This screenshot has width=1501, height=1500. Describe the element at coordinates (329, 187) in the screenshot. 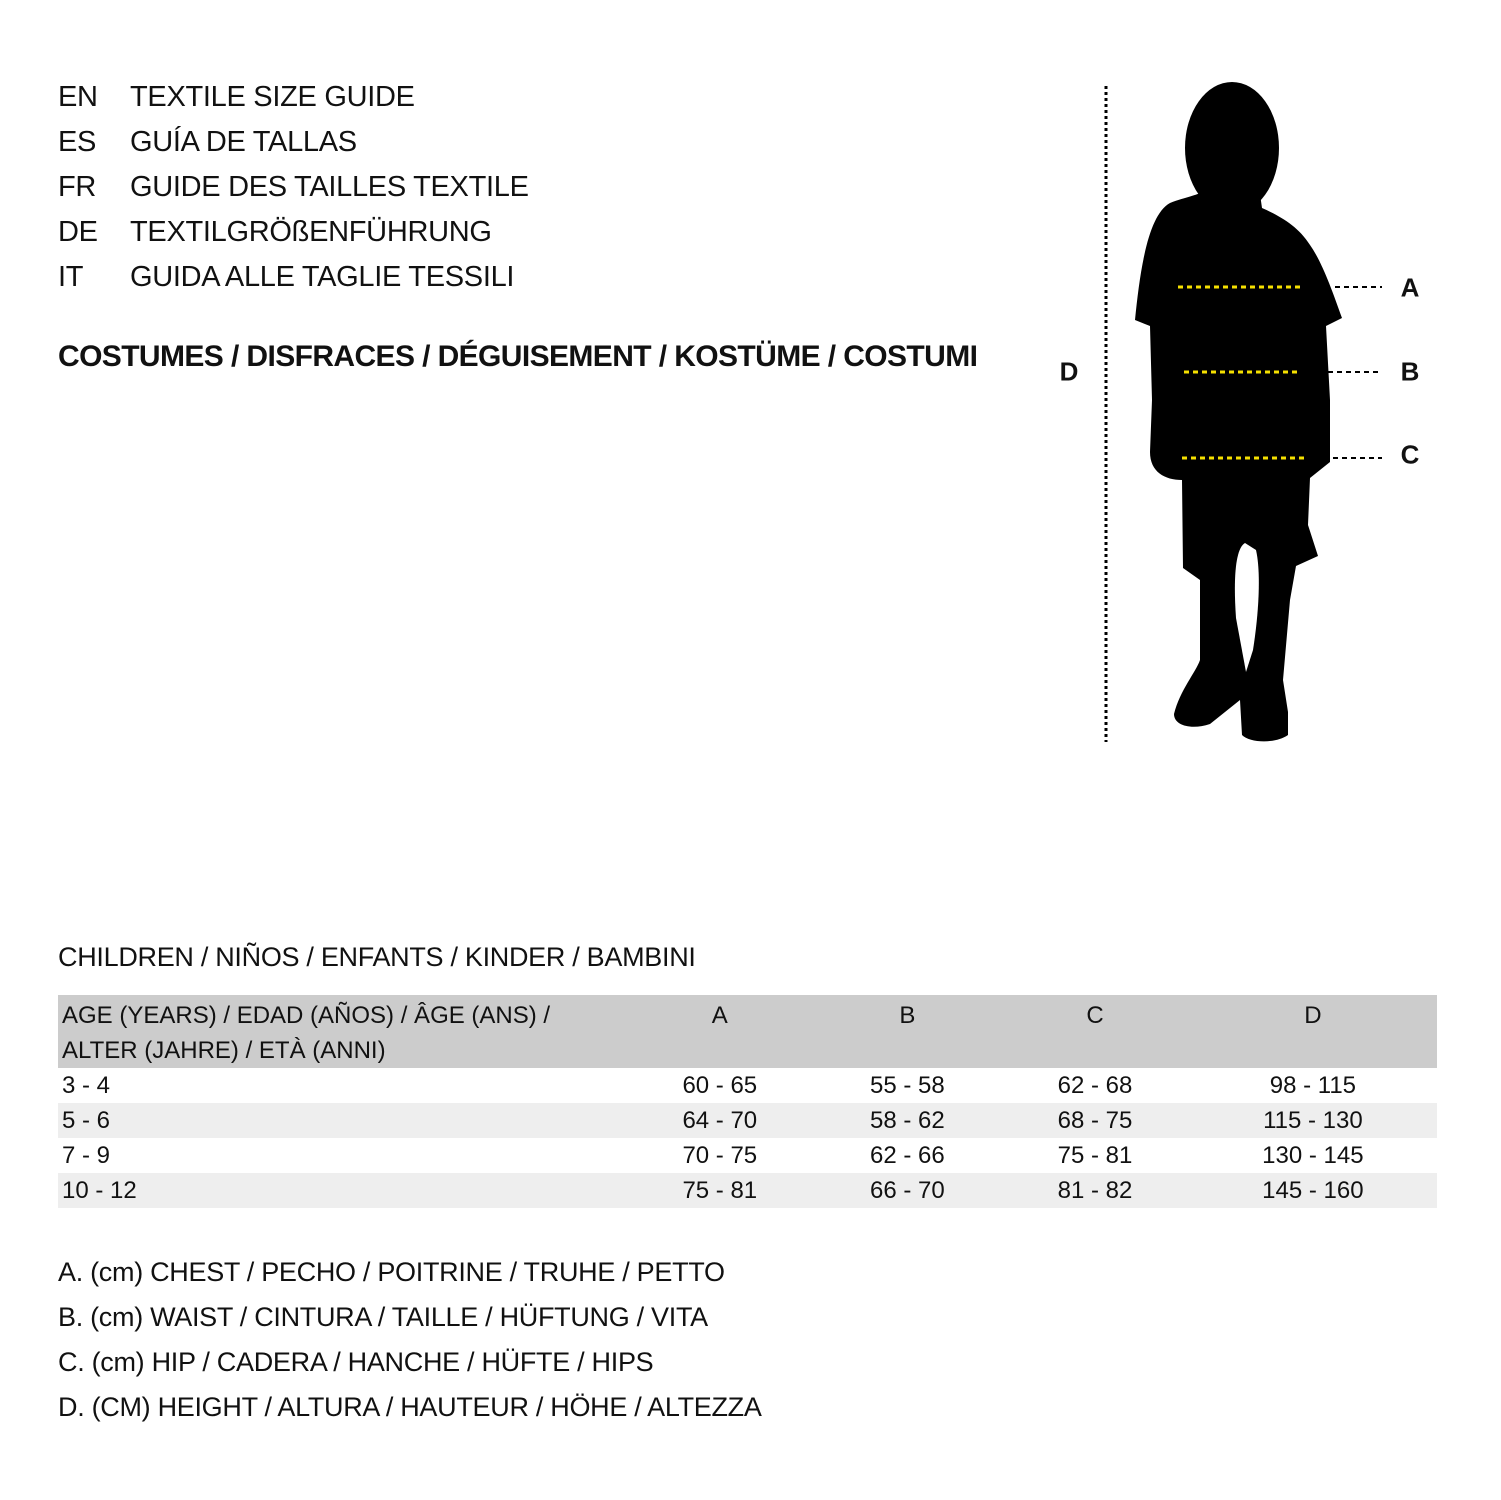

I see `language-title: GUIDE DES TAILLES TEXTILE` at that location.